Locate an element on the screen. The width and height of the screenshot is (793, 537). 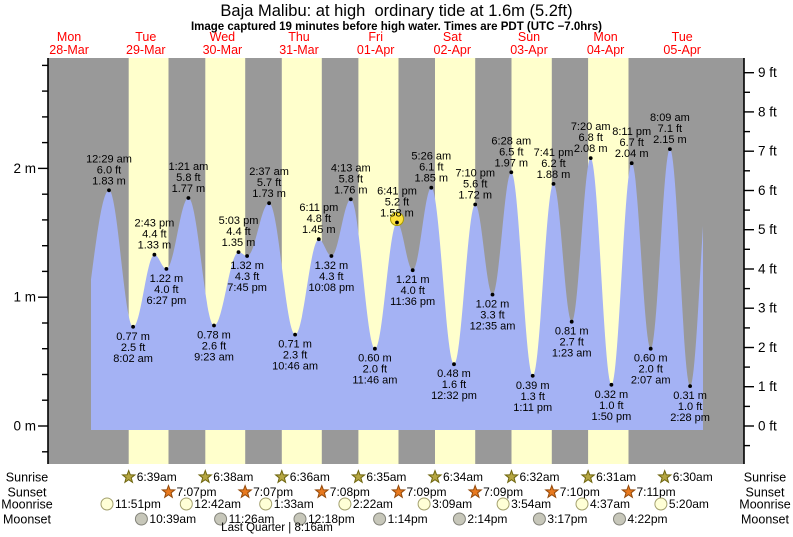
tide-annotation-ft: 2.7 ft is located at coordinates (571, 343).